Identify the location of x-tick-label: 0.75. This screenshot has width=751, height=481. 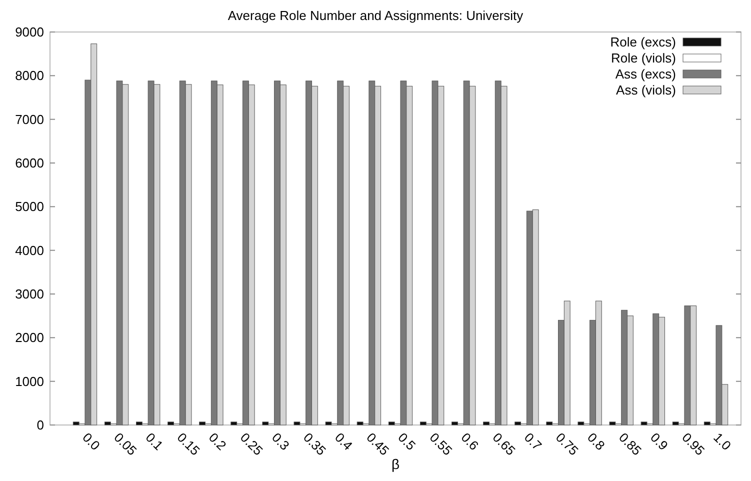
(567, 444).